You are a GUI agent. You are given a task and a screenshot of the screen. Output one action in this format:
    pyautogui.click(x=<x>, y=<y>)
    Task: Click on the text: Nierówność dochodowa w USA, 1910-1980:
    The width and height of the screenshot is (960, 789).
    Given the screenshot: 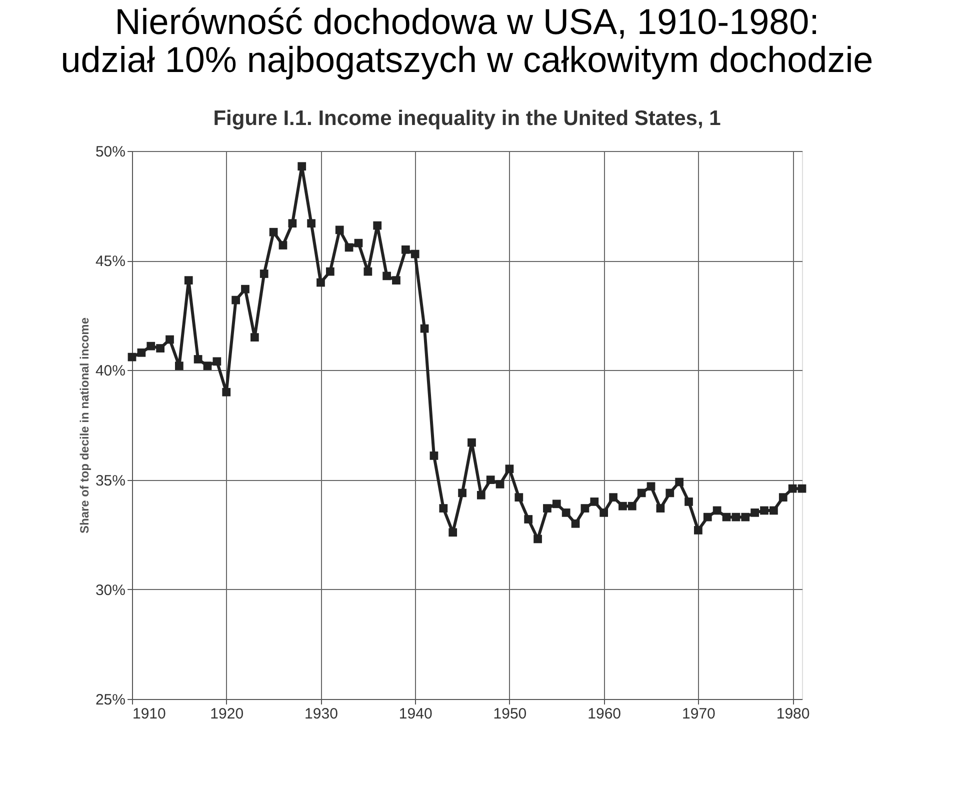 What is the action you would take?
    pyautogui.click(x=467, y=21)
    